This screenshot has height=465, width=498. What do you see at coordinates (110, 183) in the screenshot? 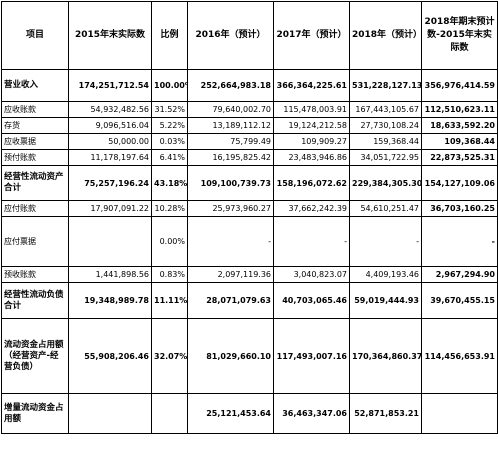
I see `cell-2015: 75,257,196.24` at bounding box center [110, 183].